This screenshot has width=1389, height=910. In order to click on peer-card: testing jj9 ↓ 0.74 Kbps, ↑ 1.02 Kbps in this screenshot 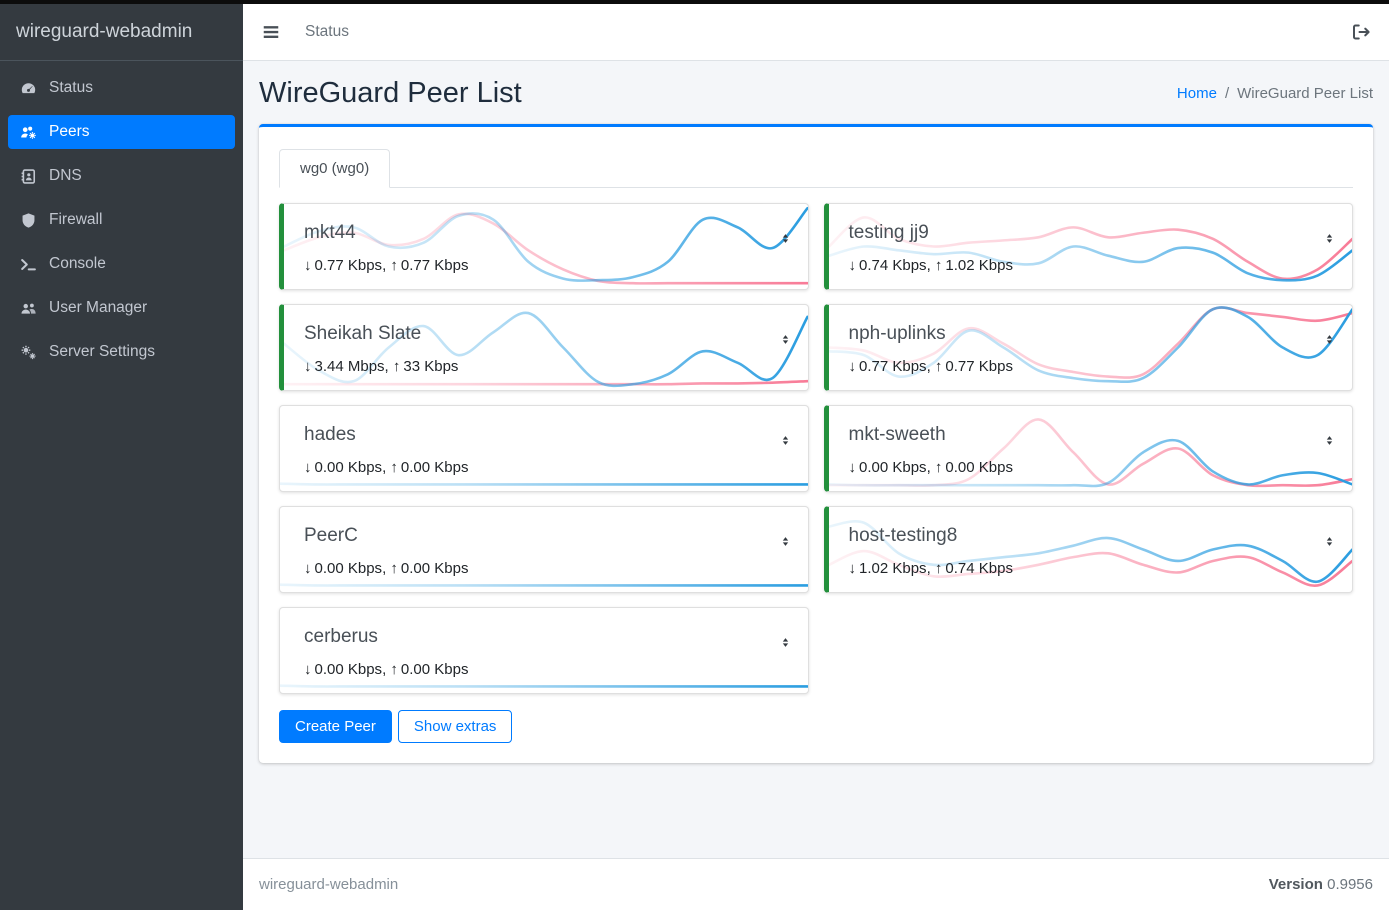, I will do `click(1088, 246)`.